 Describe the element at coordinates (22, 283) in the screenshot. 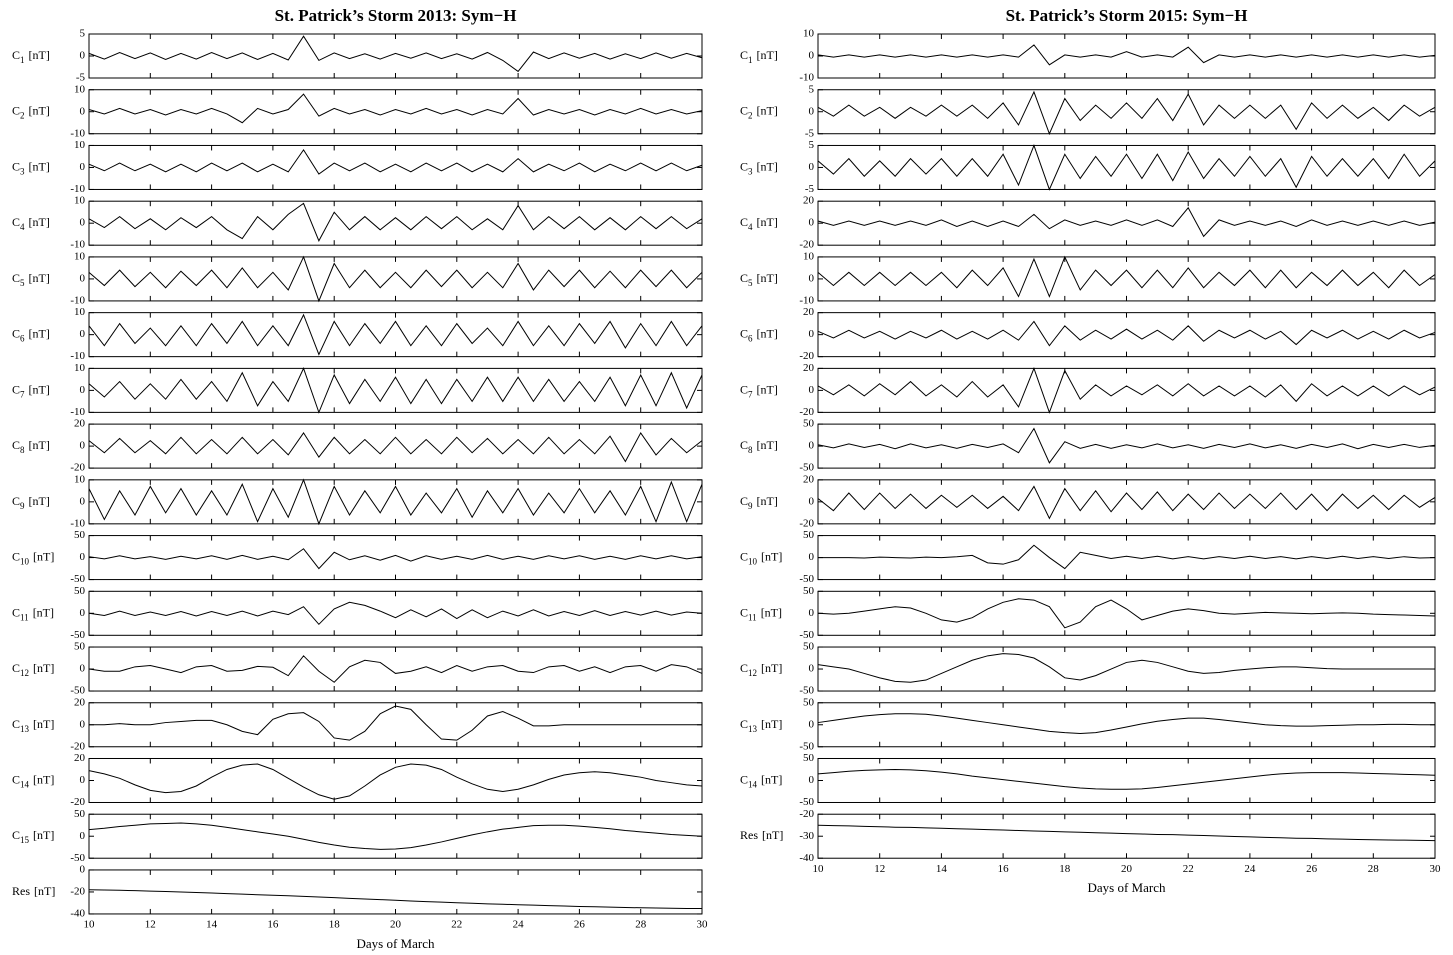

I see `y-label-subscript: 5` at that location.